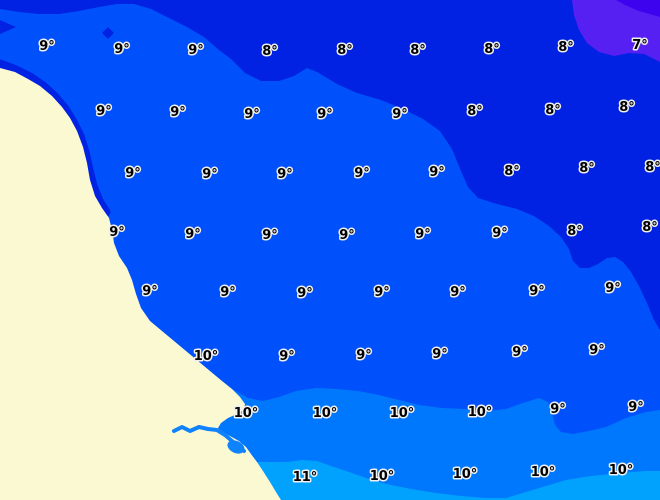 The image size is (660, 500). I want to click on cold-spot-wedge, so click(8, 27).